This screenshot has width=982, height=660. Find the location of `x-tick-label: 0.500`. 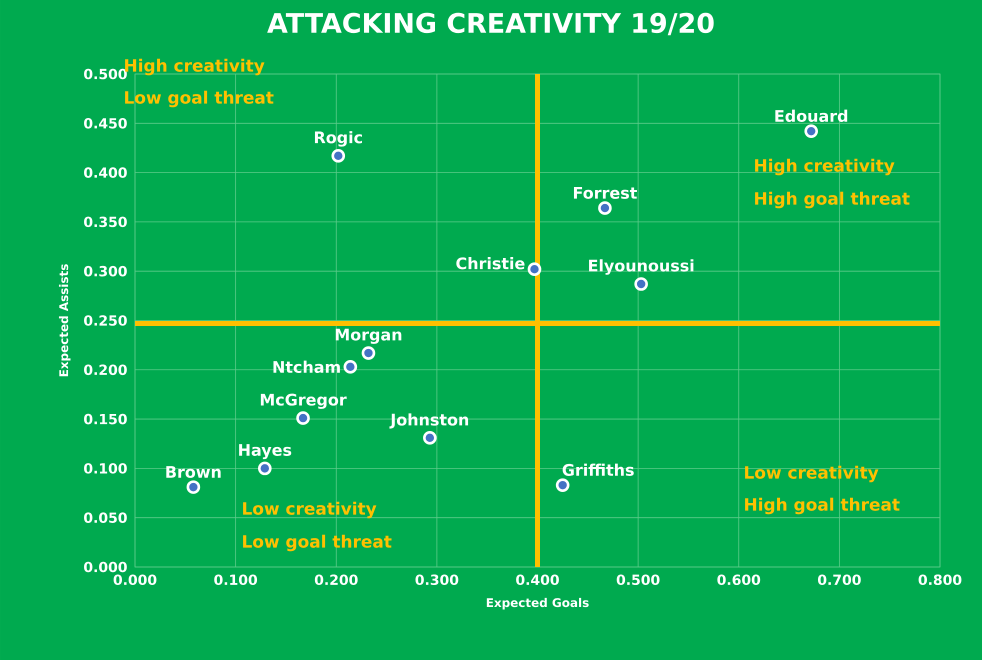

x-tick-label: 0.500 is located at coordinates (638, 580).